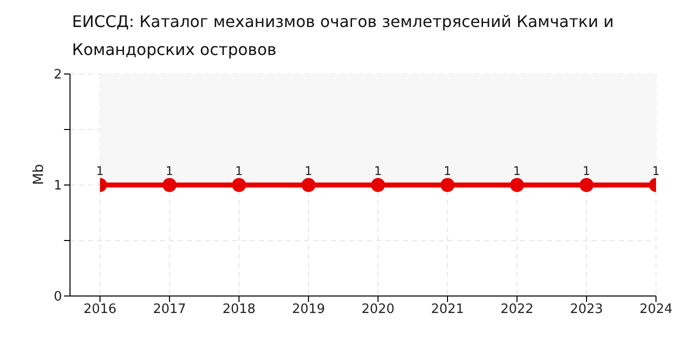 Image resolution: width=700 pixels, height=350 pixels. What do you see at coordinates (309, 310) in the screenshot?
I see `x-tick-label: 2019` at bounding box center [309, 310].